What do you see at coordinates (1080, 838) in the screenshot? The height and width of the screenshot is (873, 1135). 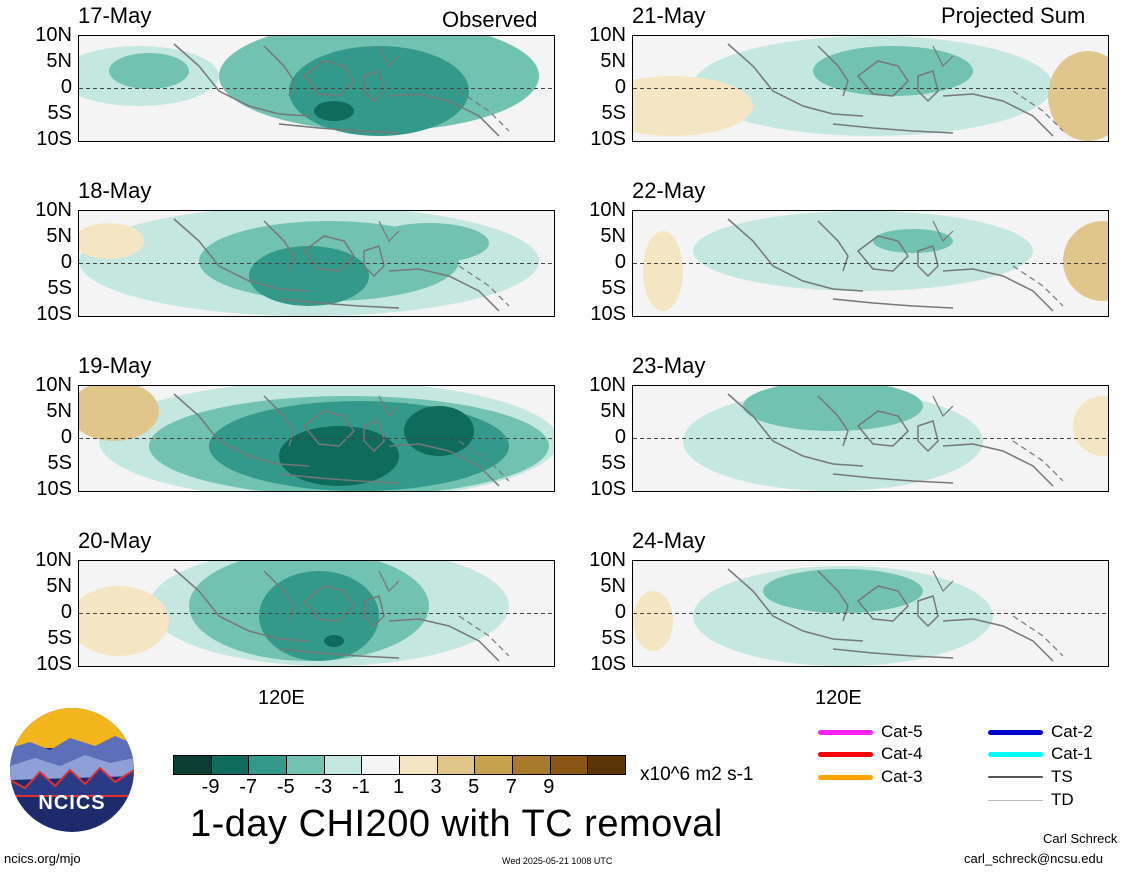 I see `author: Carl Schreck` at bounding box center [1080, 838].